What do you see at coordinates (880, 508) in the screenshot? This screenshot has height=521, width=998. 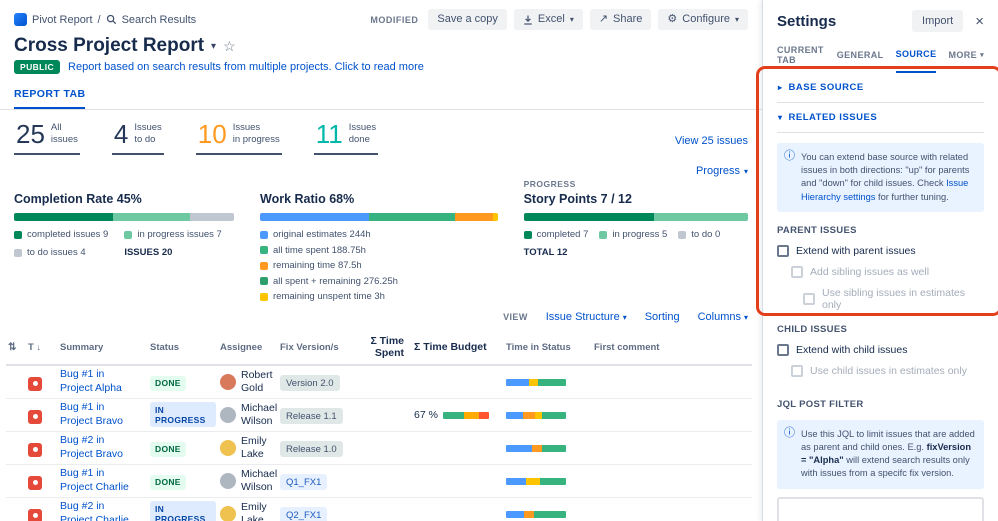 I see `jql-input` at bounding box center [880, 508].